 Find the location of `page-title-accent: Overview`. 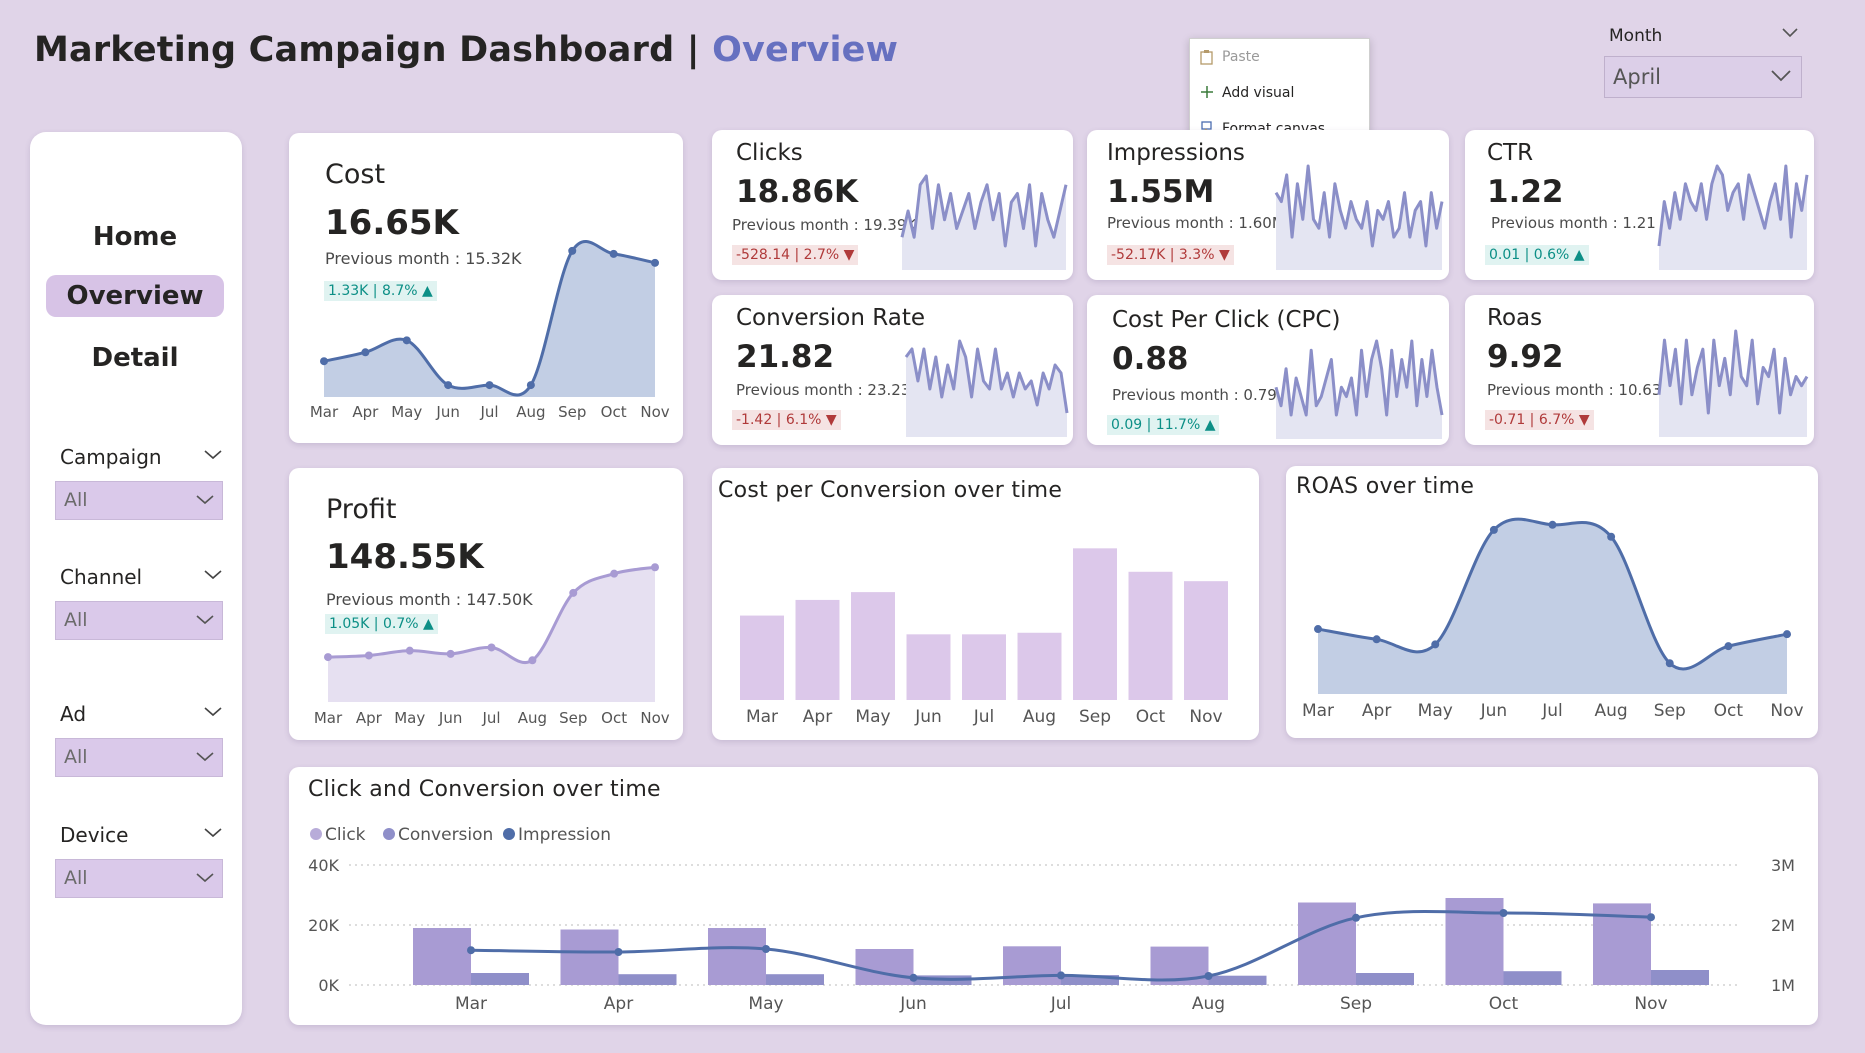

page-title-accent: Overview is located at coordinates (805, 50).